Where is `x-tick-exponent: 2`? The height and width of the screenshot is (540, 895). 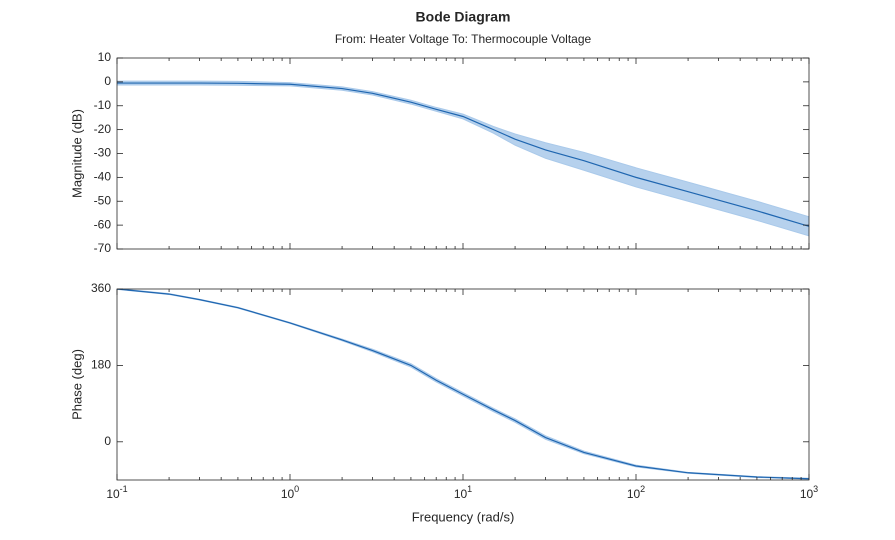 x-tick-exponent: 2 is located at coordinates (642, 489).